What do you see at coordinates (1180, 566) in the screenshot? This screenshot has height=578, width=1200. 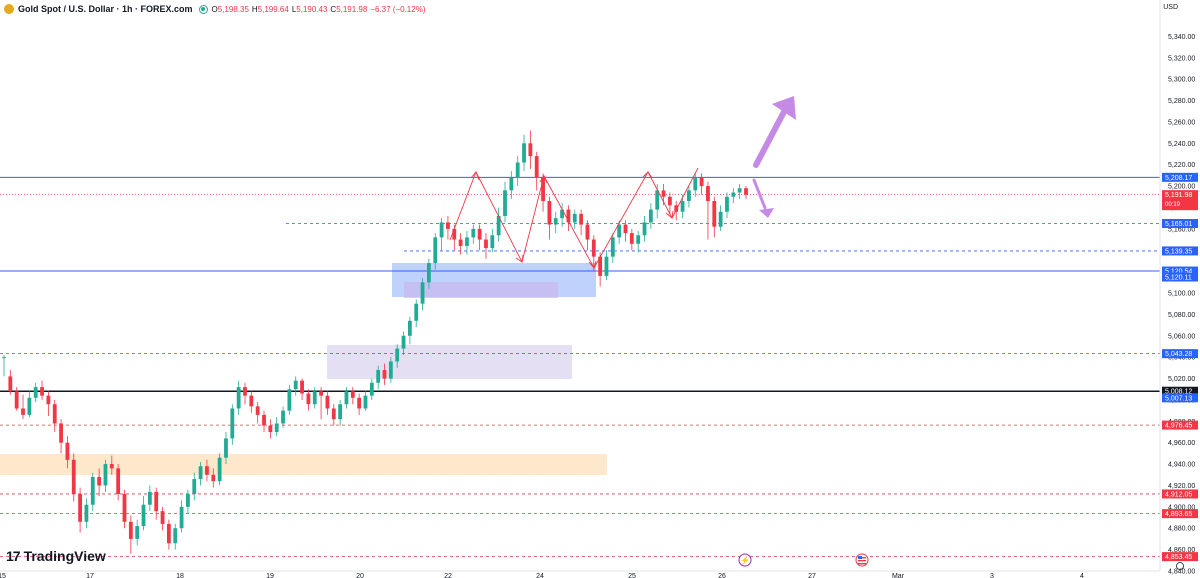 I see `settings-gear-icon` at bounding box center [1180, 566].